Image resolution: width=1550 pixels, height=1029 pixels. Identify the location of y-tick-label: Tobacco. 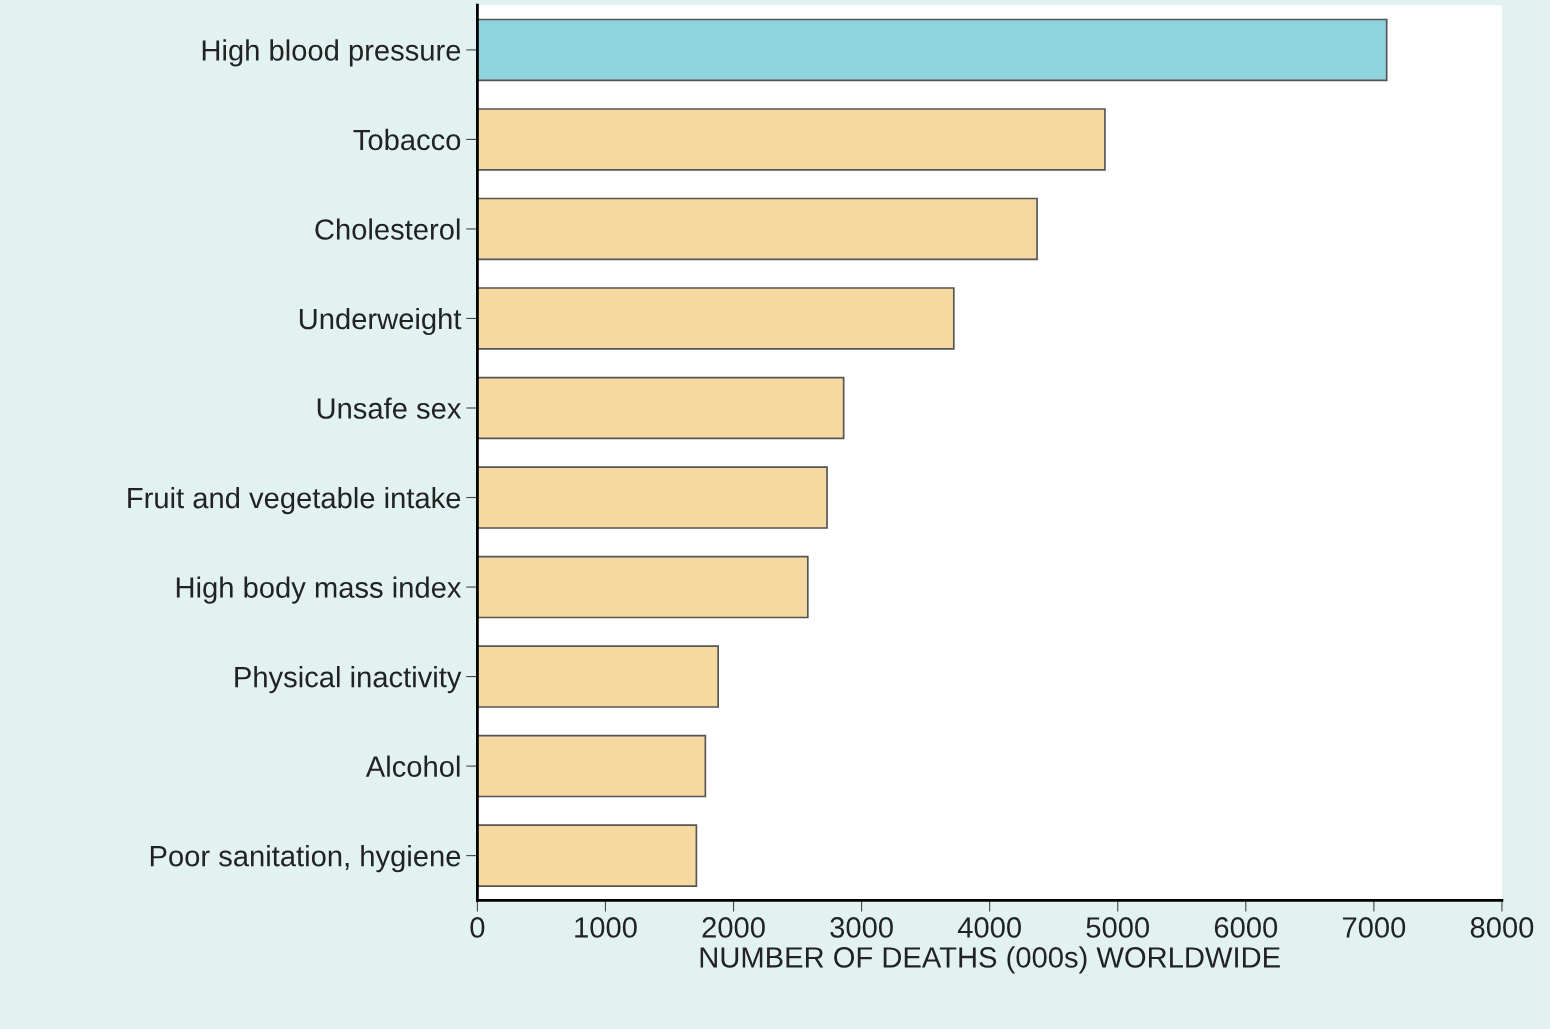
(407, 139).